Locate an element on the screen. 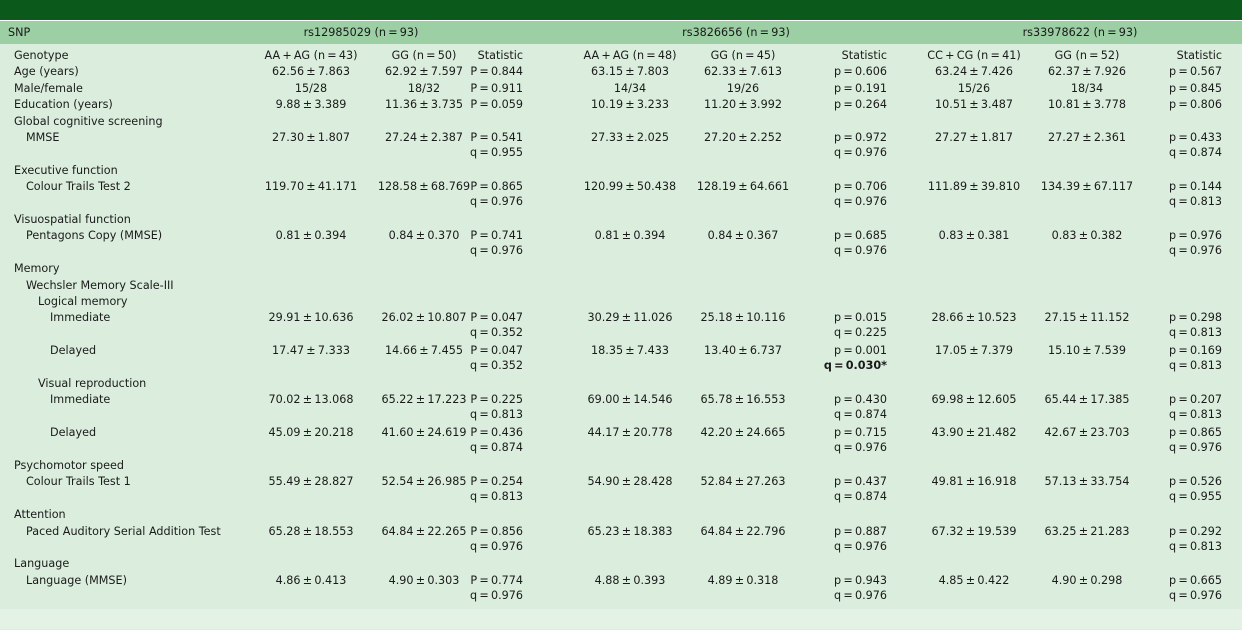 The height and width of the screenshot is (630, 1242). statistic-cell: P = 0.254 q = 0.813 is located at coordinates (496, 489).